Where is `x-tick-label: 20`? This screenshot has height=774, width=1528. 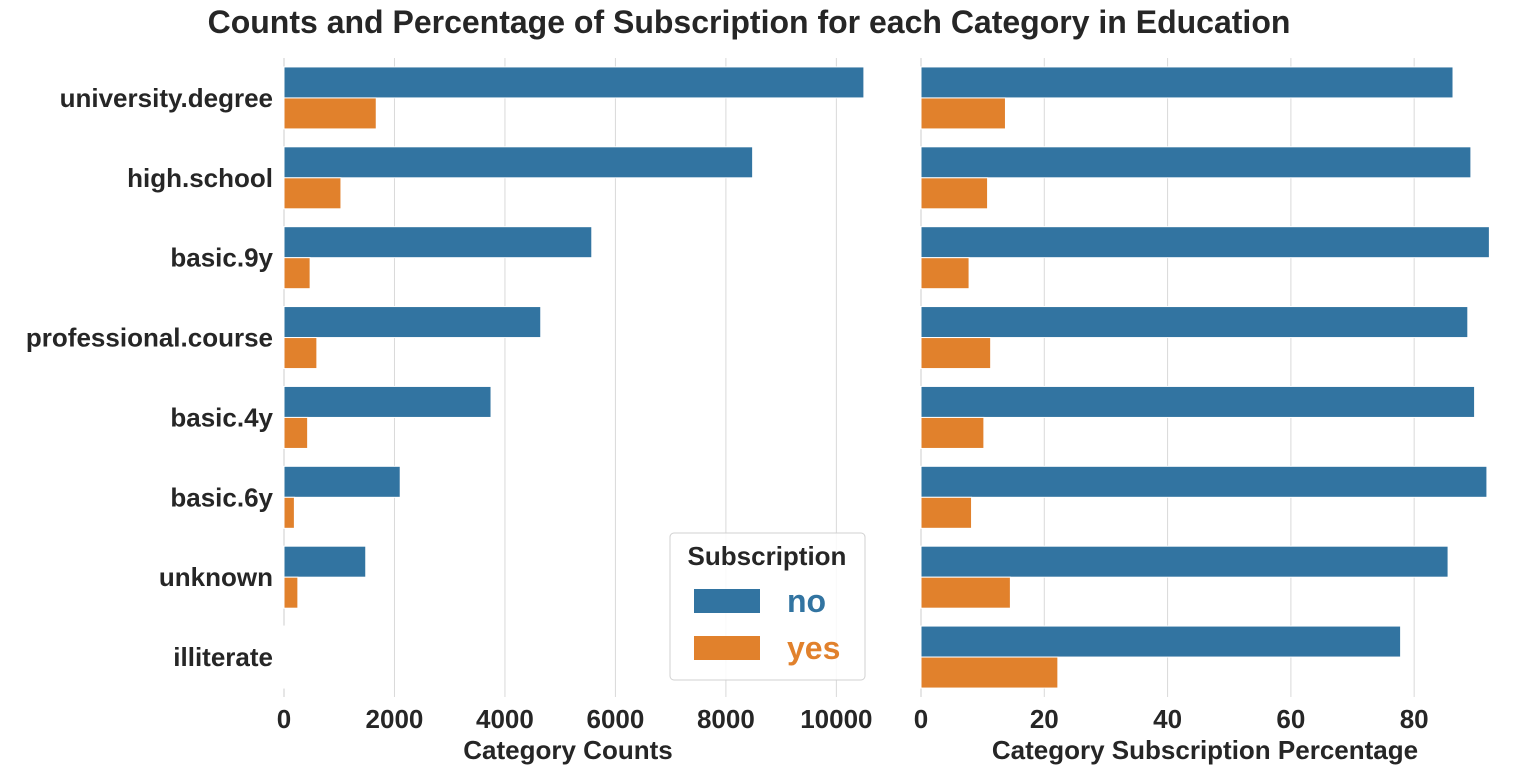 x-tick-label: 20 is located at coordinates (1044, 719).